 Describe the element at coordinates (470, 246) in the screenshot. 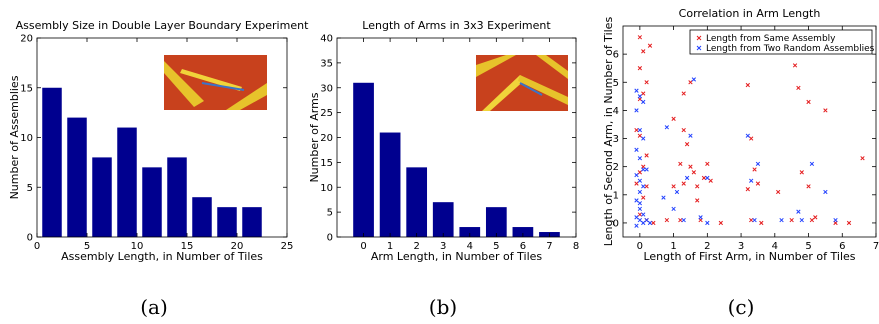

I see `x-tick-label: 4` at that location.